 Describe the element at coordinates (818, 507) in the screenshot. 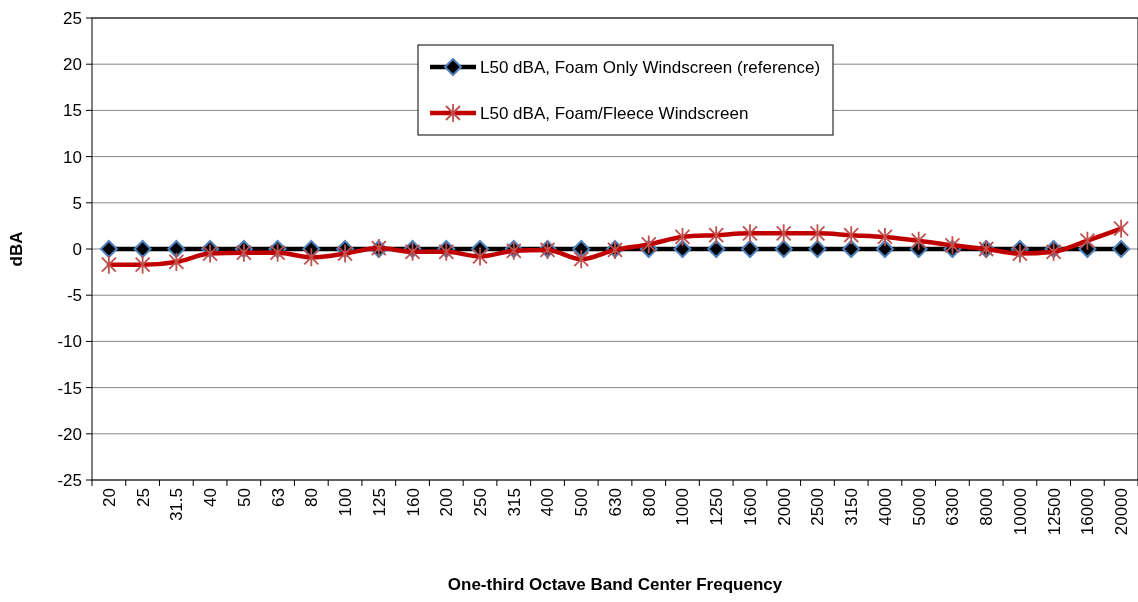

I see `x-tick-label: 2500` at that location.